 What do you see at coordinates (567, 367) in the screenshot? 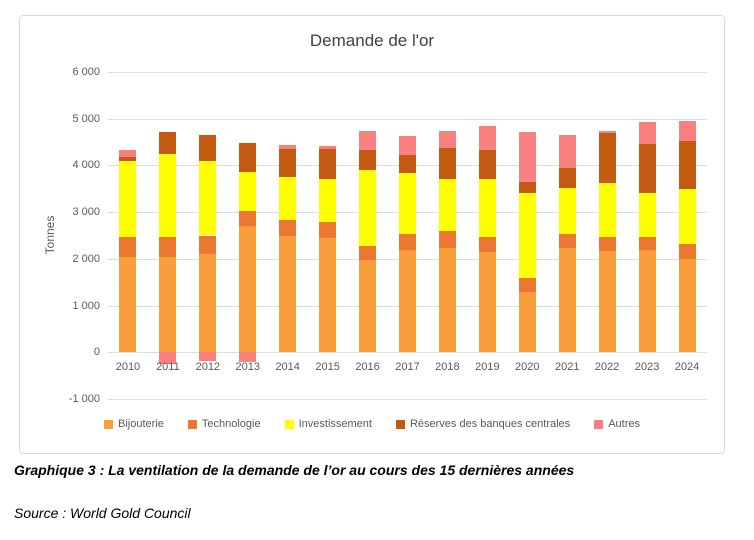
I see `x-tick-label: 2021` at bounding box center [567, 367].